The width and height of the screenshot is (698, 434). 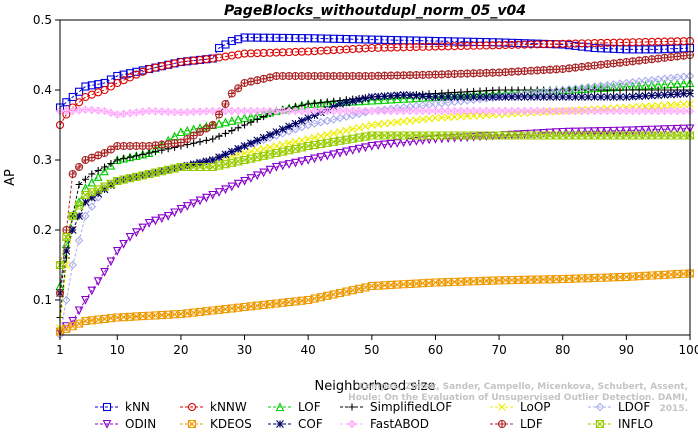 What do you see at coordinates (375, 386) in the screenshot?
I see `x-axis-label: Neighborhood size` at bounding box center [375, 386].